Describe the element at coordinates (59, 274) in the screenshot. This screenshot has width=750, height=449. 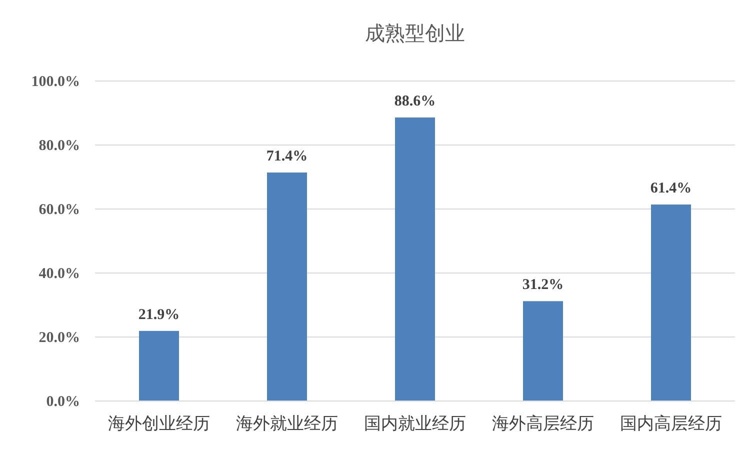
I see `y-tick-label: 40.0%` at that location.